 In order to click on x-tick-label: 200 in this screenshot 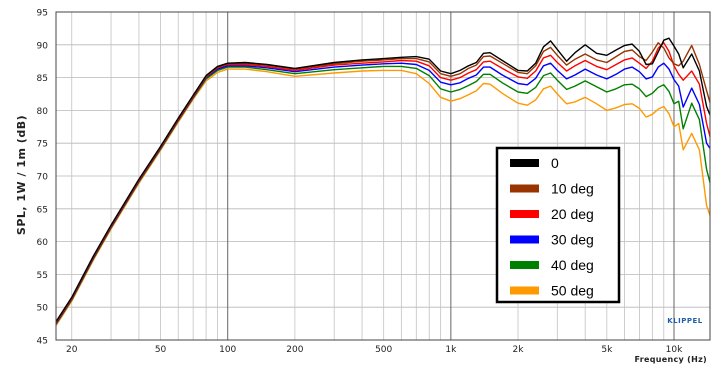, I will do `click(294, 350)`.